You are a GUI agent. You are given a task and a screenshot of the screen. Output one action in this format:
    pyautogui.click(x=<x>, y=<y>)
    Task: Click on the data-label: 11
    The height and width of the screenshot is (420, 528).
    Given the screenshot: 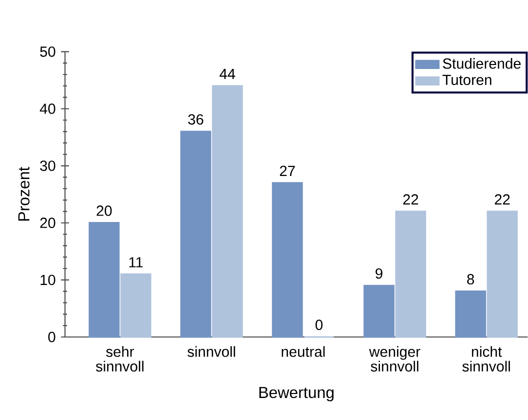 What is the action you would take?
    pyautogui.click(x=136, y=262)
    